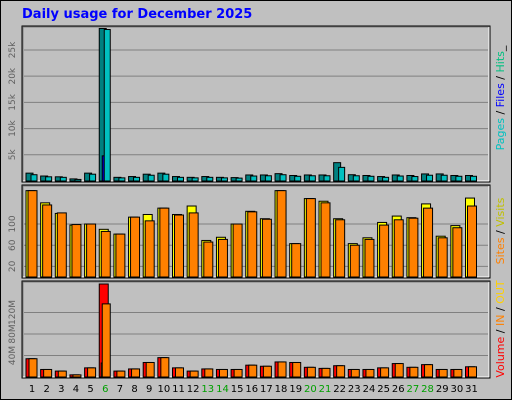 The width and height of the screenshot is (512, 401). What do you see at coordinates (442, 389) in the screenshot?
I see `day-label-29: 29` at bounding box center [442, 389].